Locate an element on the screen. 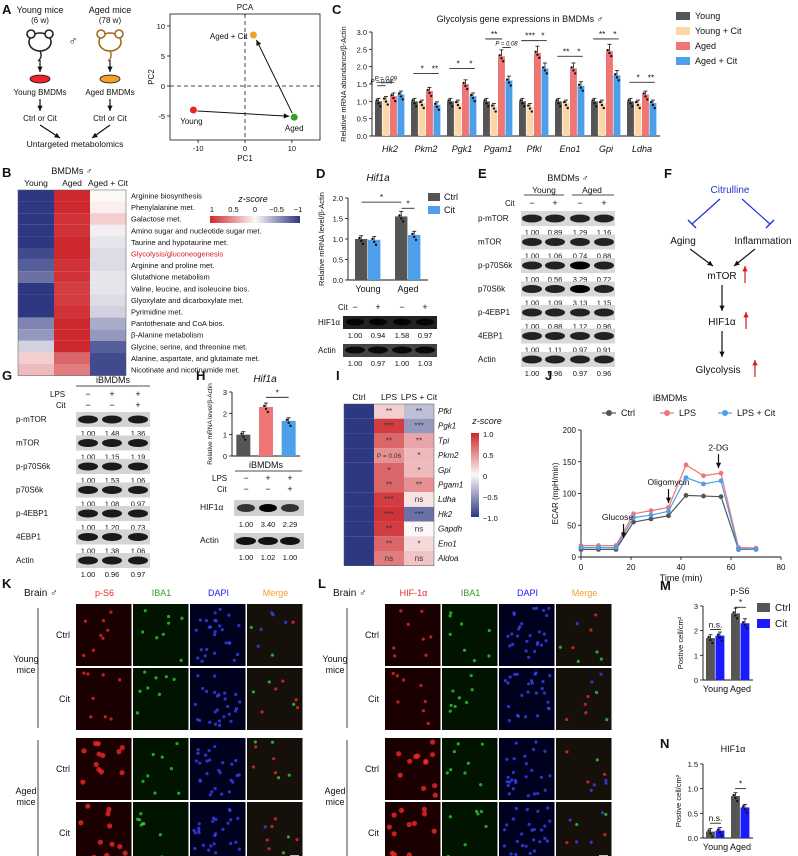 Image resolution: width=798 pixels, height=856 pixels. heatmap-significance: ** is located at coordinates (419, 411).